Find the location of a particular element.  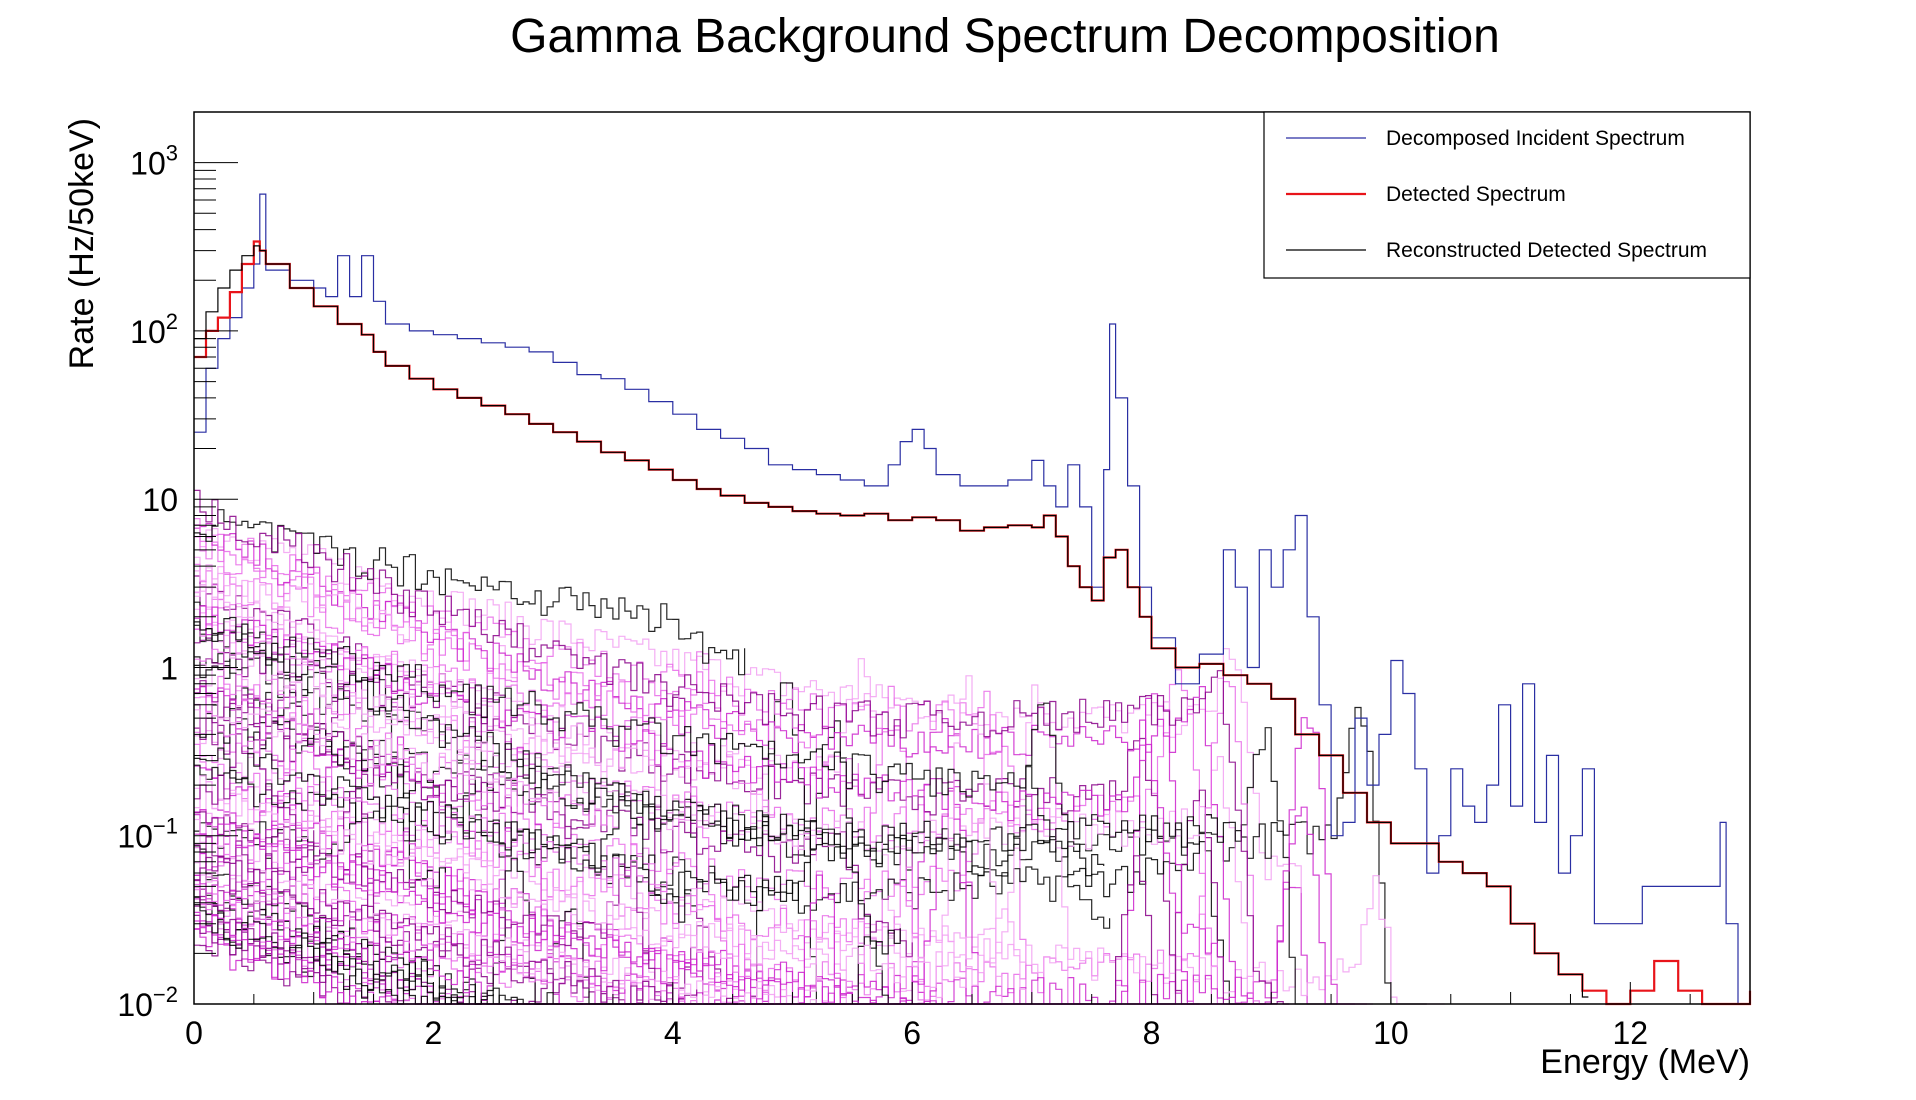

chart-title: Gamma Background Spectrum Decomposition is located at coordinates (1005, 36).